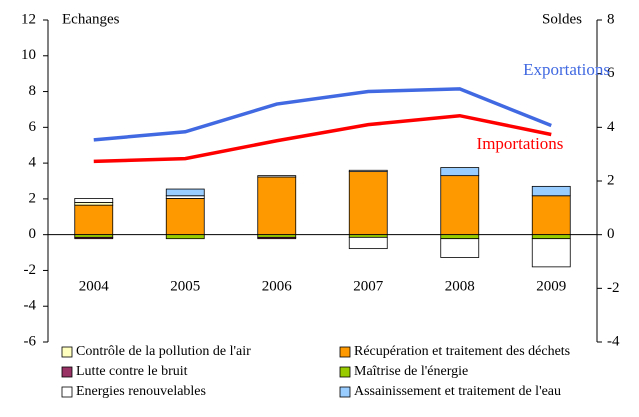  I want to click on x-tick-label: 2007, so click(368, 286).